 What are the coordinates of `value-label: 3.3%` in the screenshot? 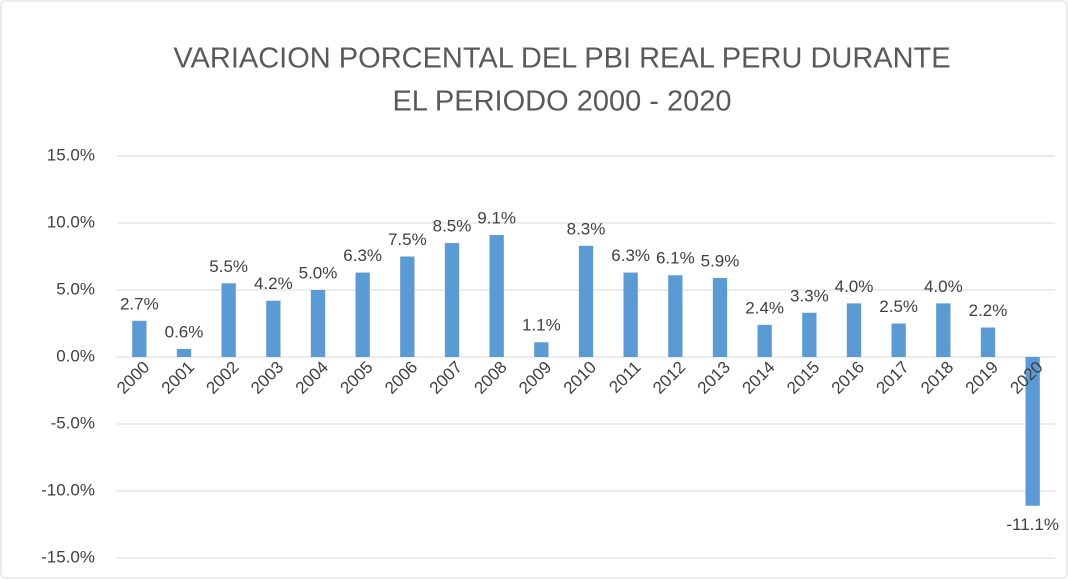 It's located at (809, 295).